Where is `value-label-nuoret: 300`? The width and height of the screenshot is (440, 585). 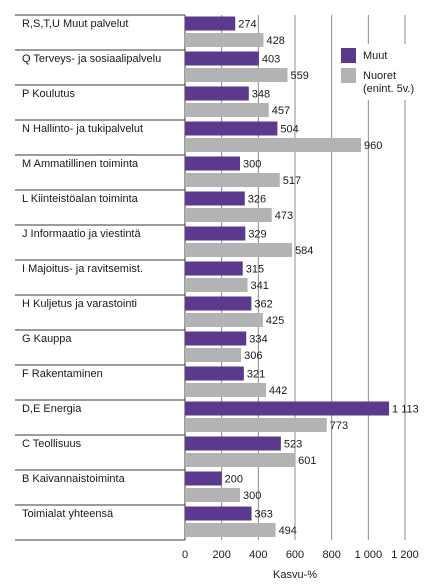
value-label-nuoret: 300 is located at coordinates (252, 496).